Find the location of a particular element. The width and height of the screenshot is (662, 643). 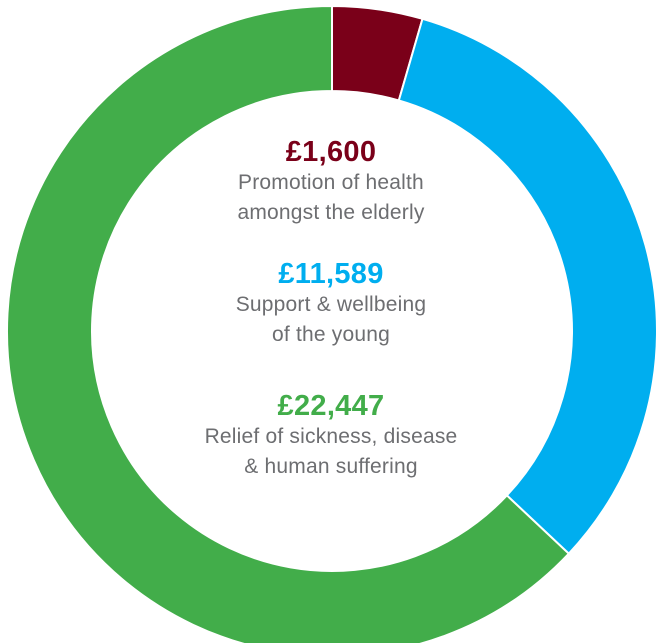

description-line-young-1: Support & wellbeing is located at coordinates (331, 304).